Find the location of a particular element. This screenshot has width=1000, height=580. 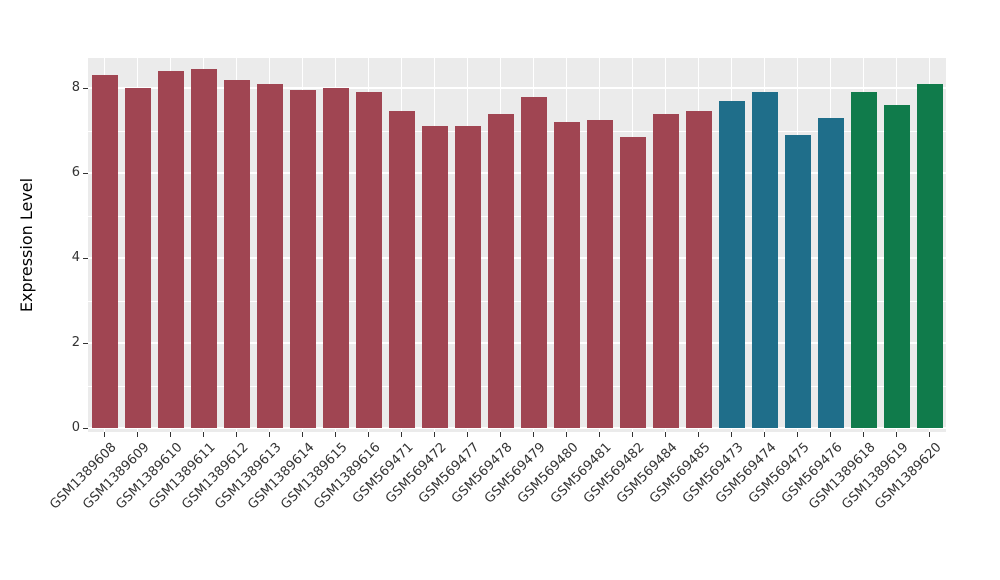

y-tick-label: 6 is located at coordinates (75, 172).